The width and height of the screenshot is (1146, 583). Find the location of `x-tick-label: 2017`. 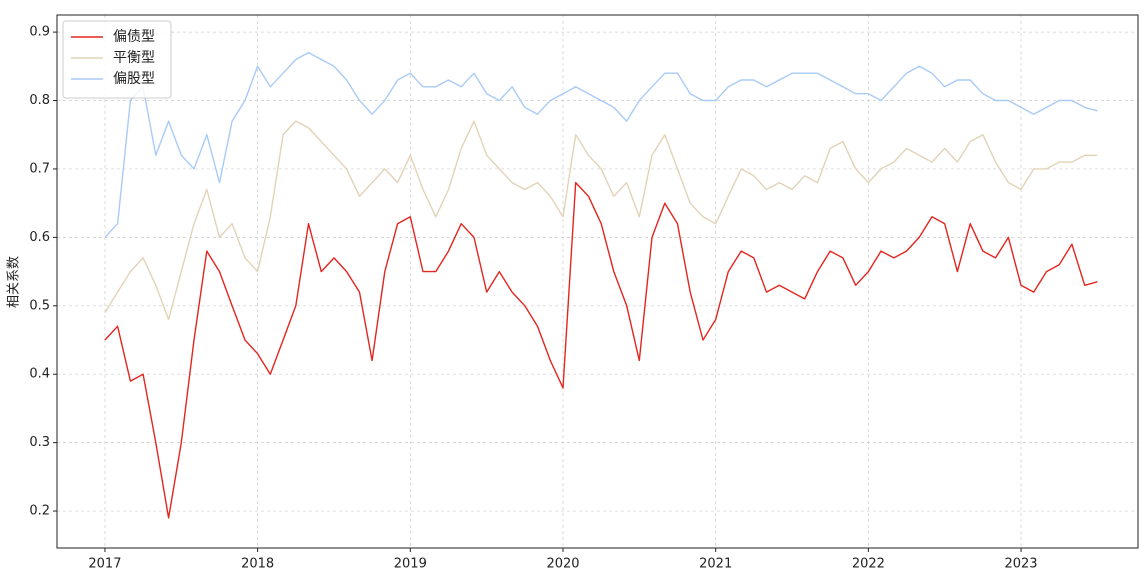

x-tick-label: 2017 is located at coordinates (104, 564).